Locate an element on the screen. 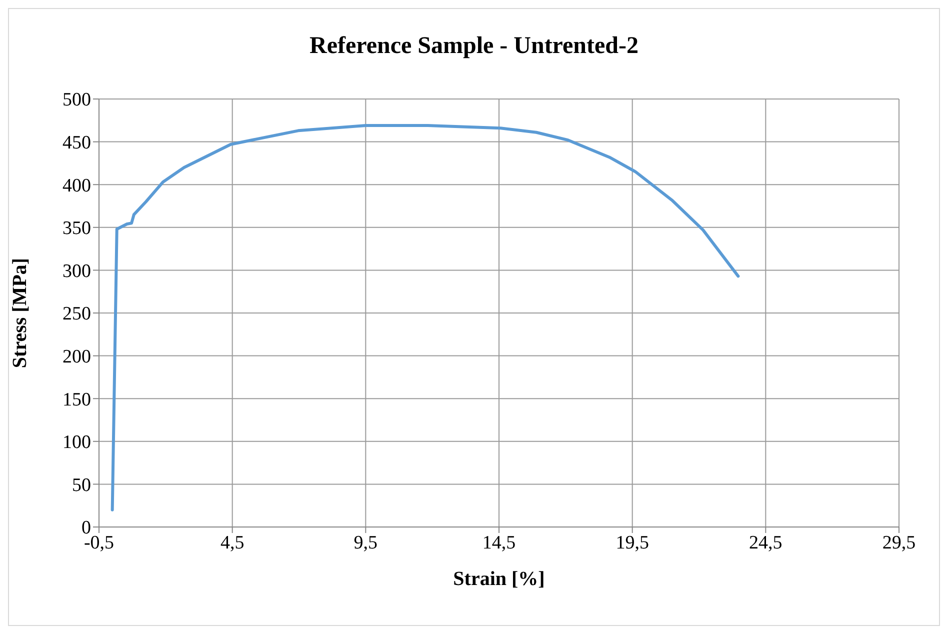 The height and width of the screenshot is (632, 946). x-tick-label: 9,5 is located at coordinates (366, 543).